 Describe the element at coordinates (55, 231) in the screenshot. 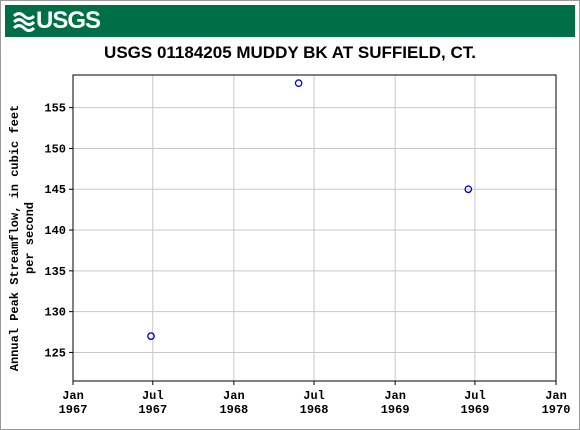

I see `y-tick-label: 140` at that location.